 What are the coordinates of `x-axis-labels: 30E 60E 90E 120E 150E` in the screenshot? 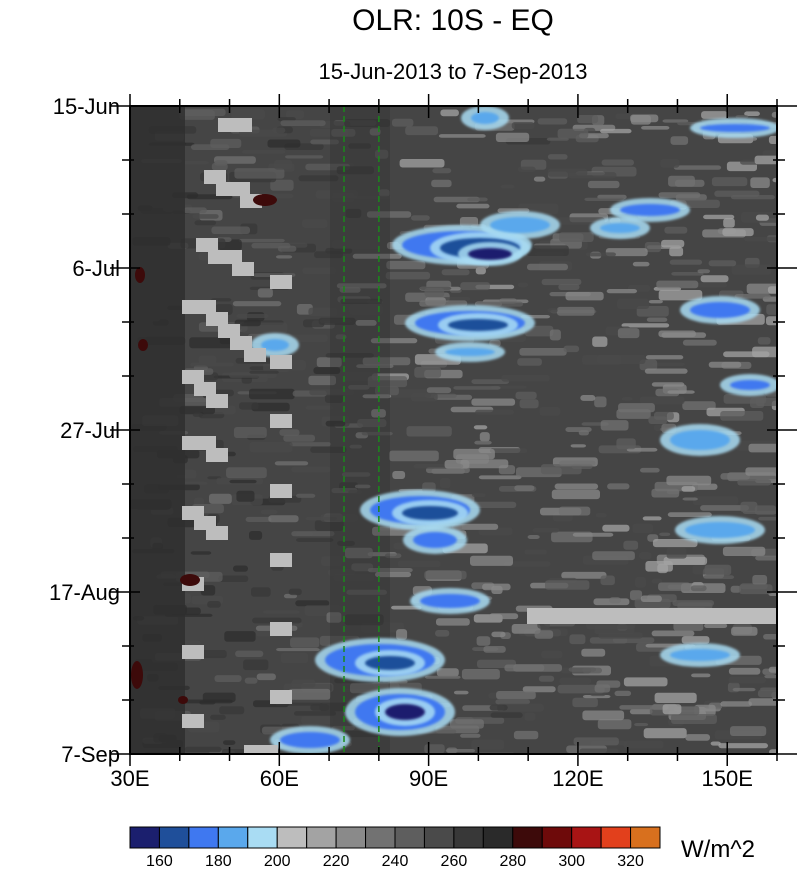 It's located at (431, 778).